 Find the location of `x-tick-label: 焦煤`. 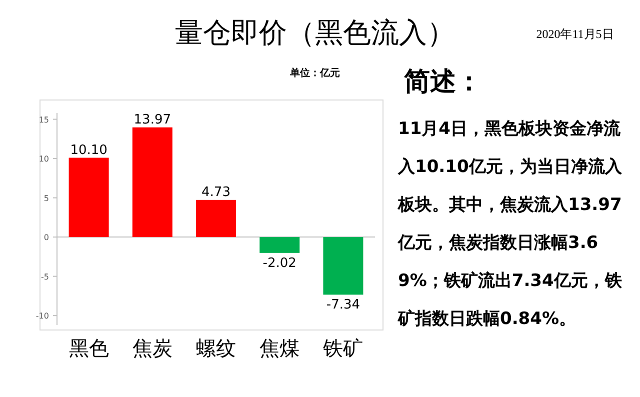

x-tick-label: 焦煤 is located at coordinates (280, 349).